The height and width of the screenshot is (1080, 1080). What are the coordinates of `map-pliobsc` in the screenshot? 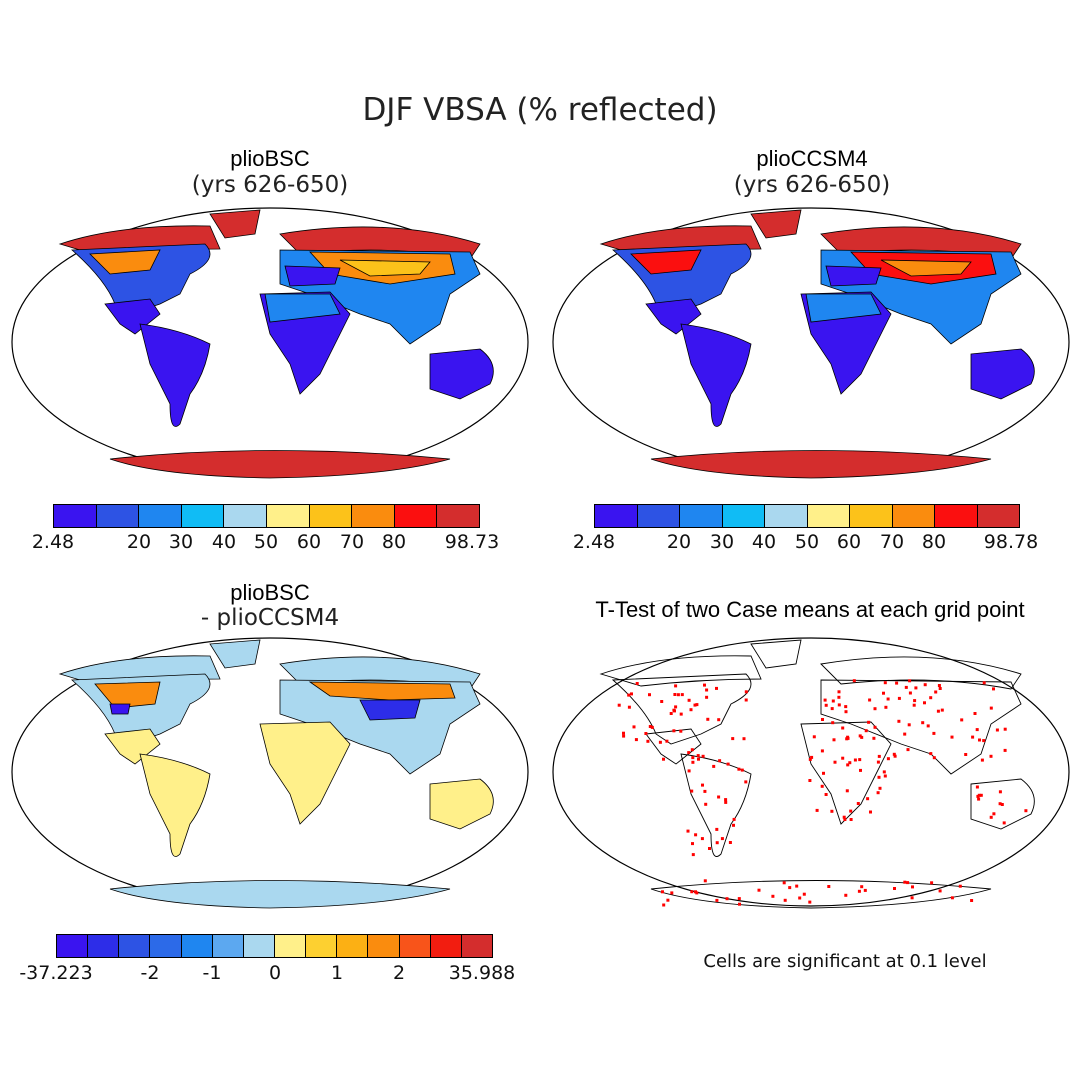 It's located at (270, 343).